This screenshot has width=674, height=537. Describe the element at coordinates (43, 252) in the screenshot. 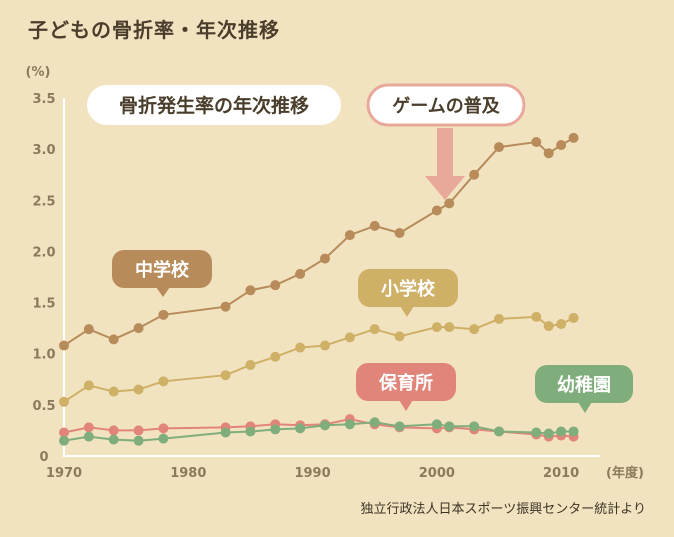

I see `y-tick-label: 2.0` at that location.